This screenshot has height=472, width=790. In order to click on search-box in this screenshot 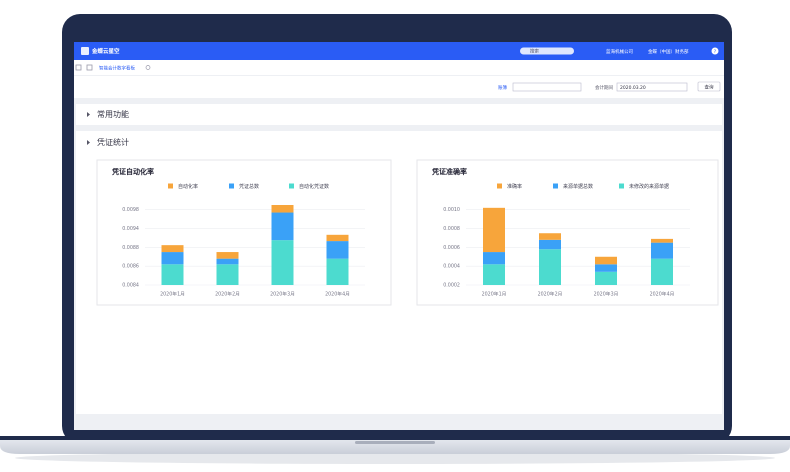, I will do `click(547, 51)`.